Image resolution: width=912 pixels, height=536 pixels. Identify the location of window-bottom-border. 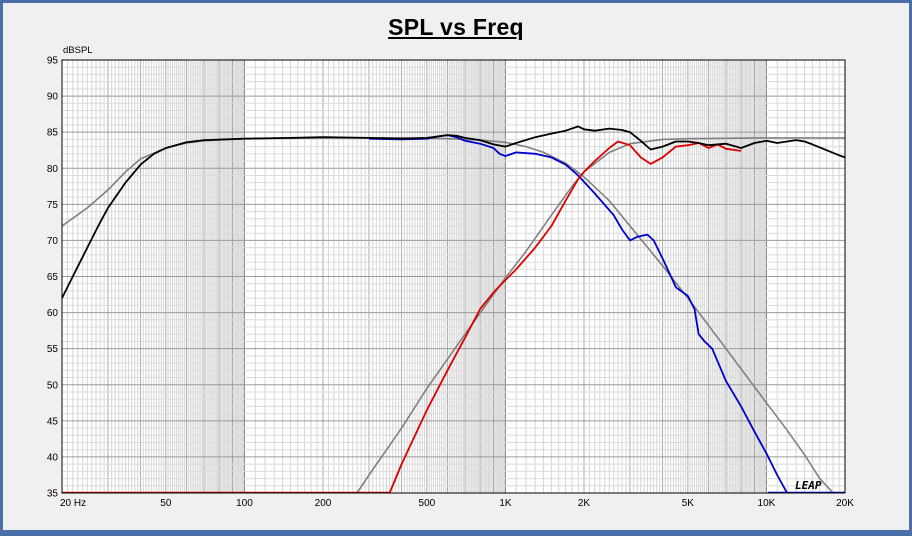
(456, 533).